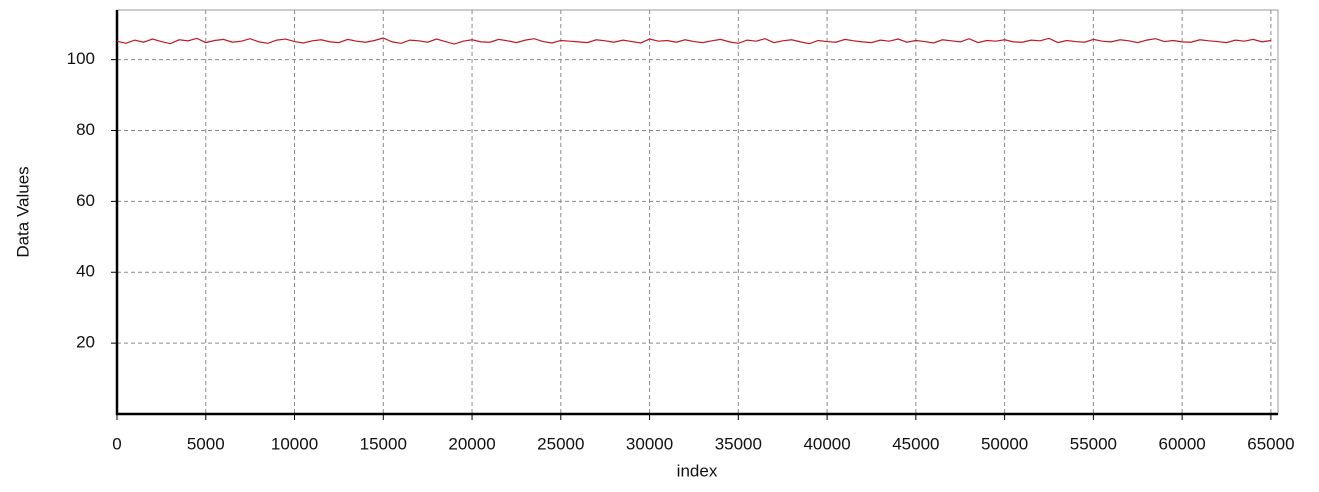 The width and height of the screenshot is (1319, 492). I want to click on y-tick-label: 80, so click(85, 129).